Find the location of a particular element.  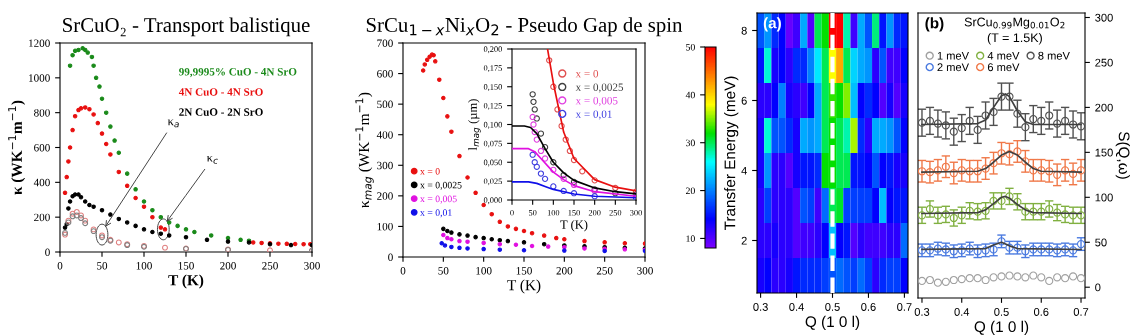

y-tick-label: 2 is located at coordinates (744, 240).